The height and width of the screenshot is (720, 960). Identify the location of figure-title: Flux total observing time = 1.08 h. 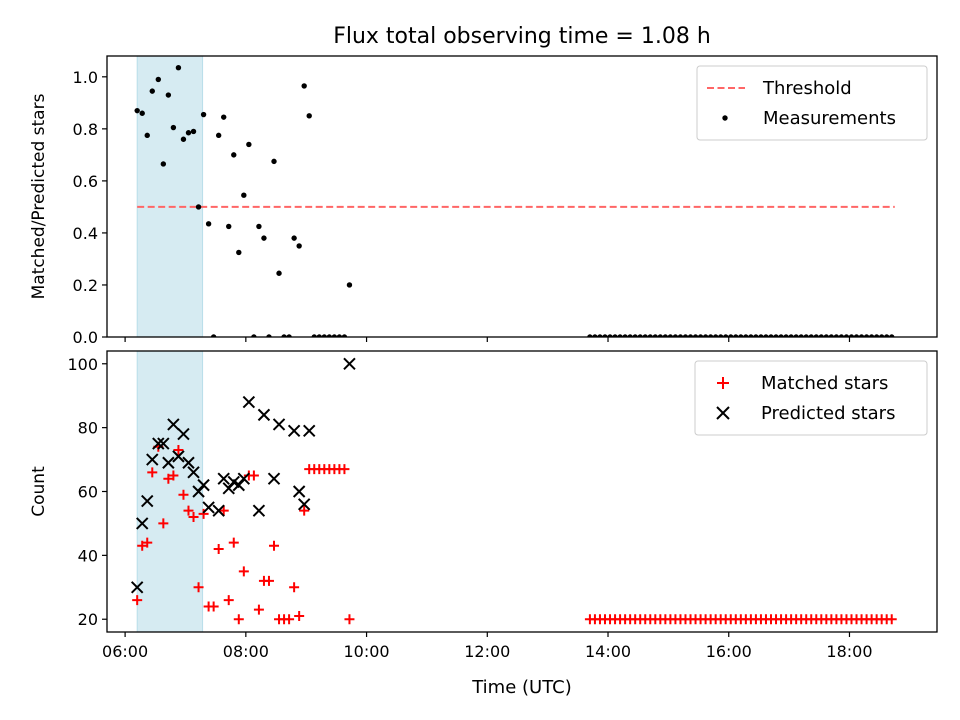
(522, 36).